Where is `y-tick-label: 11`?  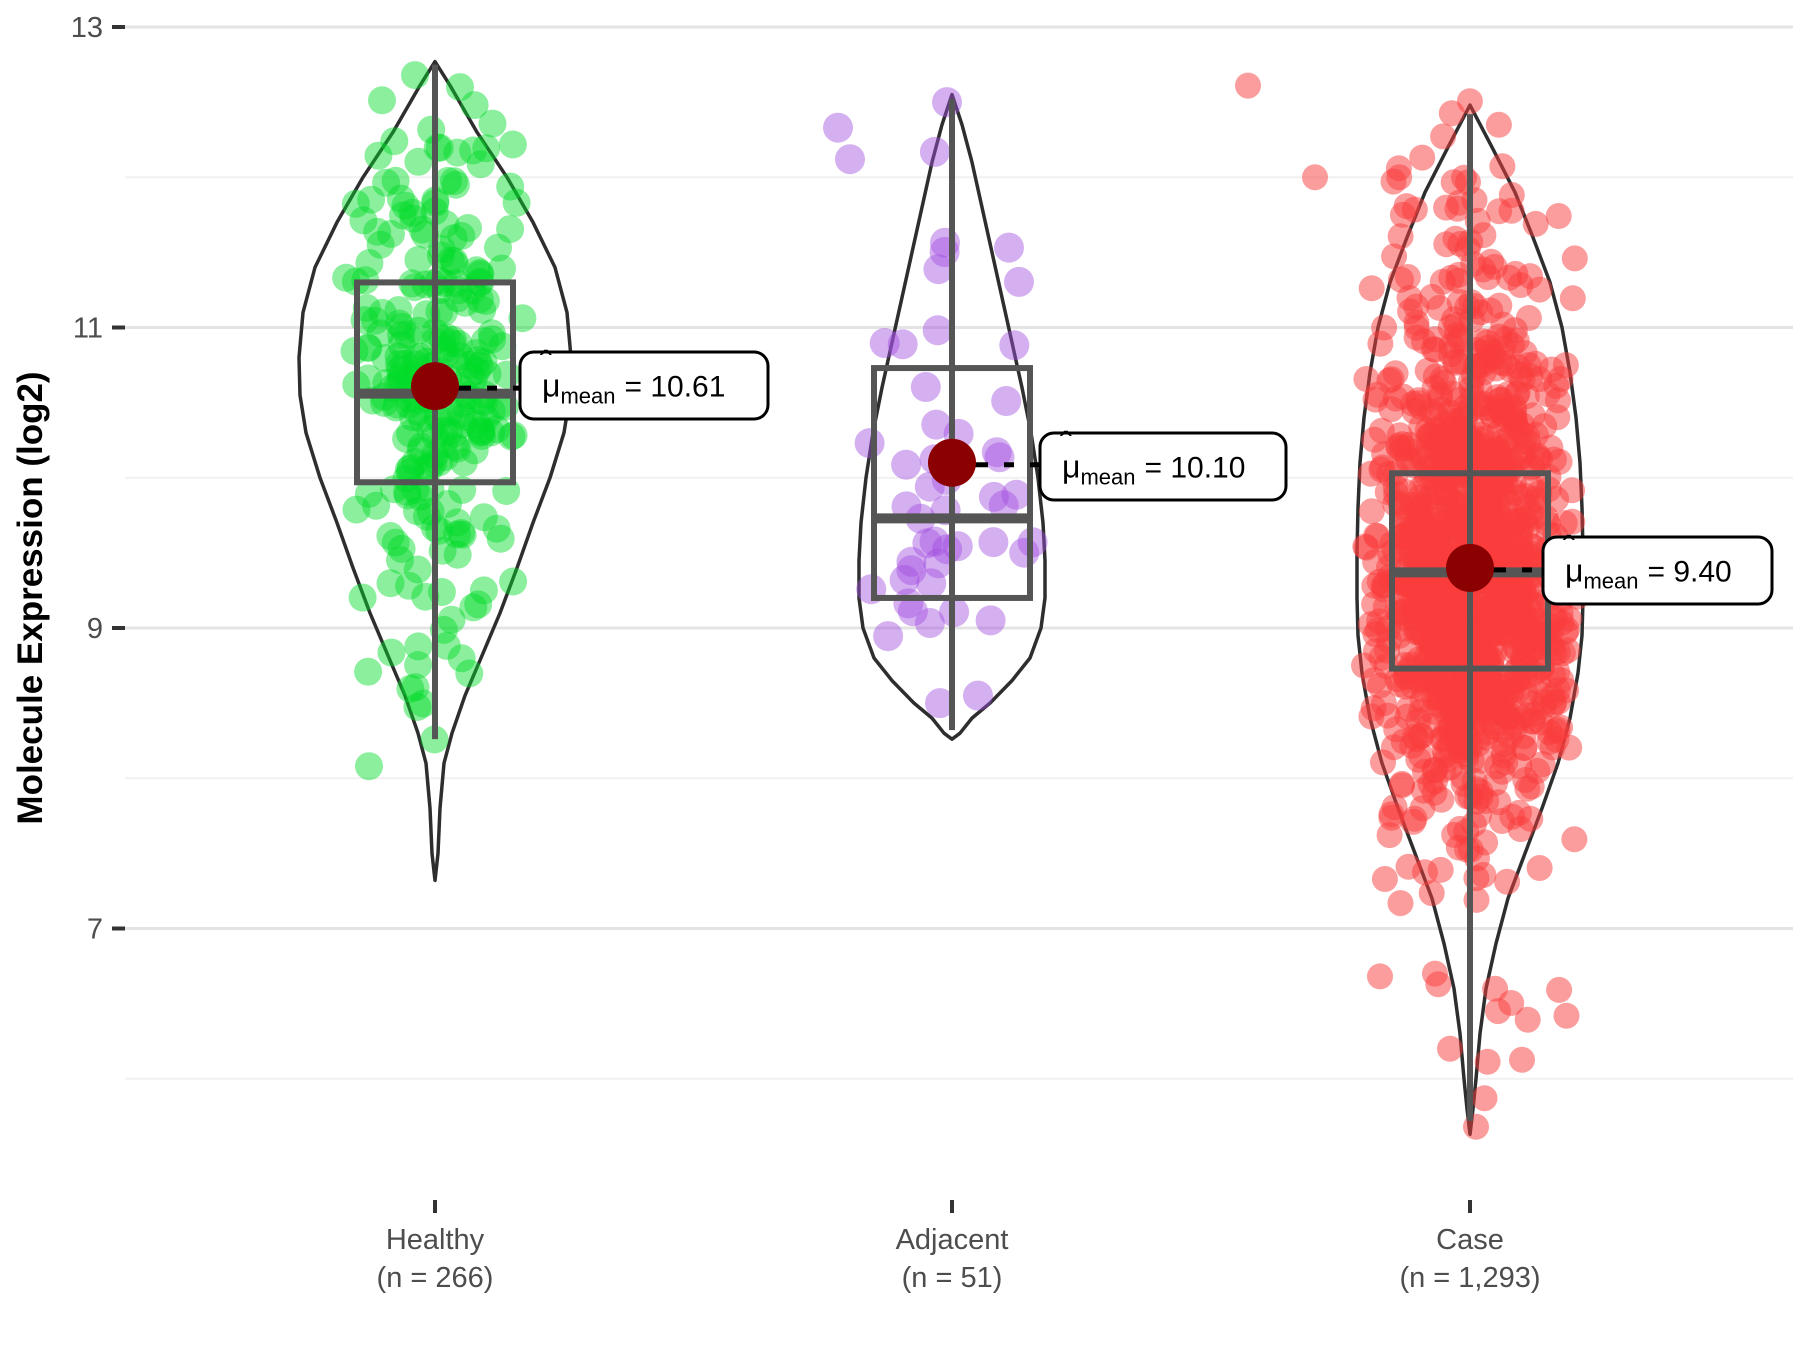 y-tick-label: 11 is located at coordinates (88, 329).